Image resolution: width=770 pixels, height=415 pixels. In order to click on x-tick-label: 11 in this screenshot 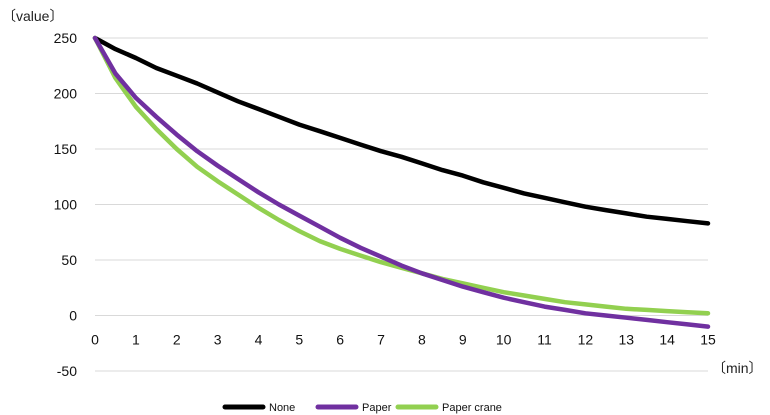, I will do `click(544, 340)`.